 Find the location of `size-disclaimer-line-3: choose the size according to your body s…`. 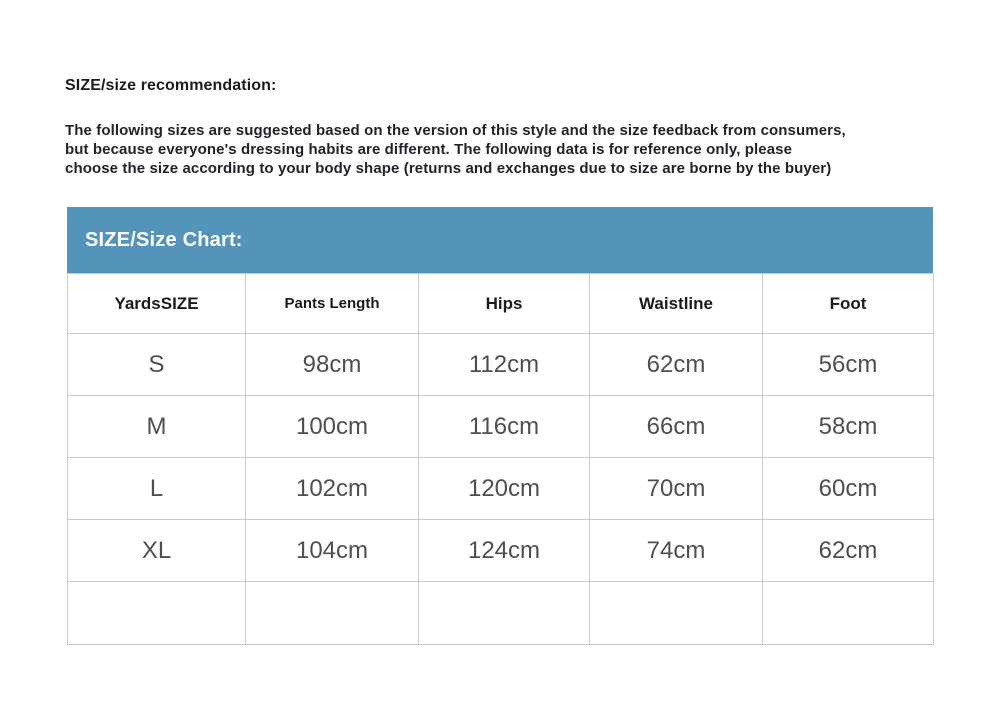

size-disclaimer-line-3: choose the size according to your body s… is located at coordinates (448, 168).